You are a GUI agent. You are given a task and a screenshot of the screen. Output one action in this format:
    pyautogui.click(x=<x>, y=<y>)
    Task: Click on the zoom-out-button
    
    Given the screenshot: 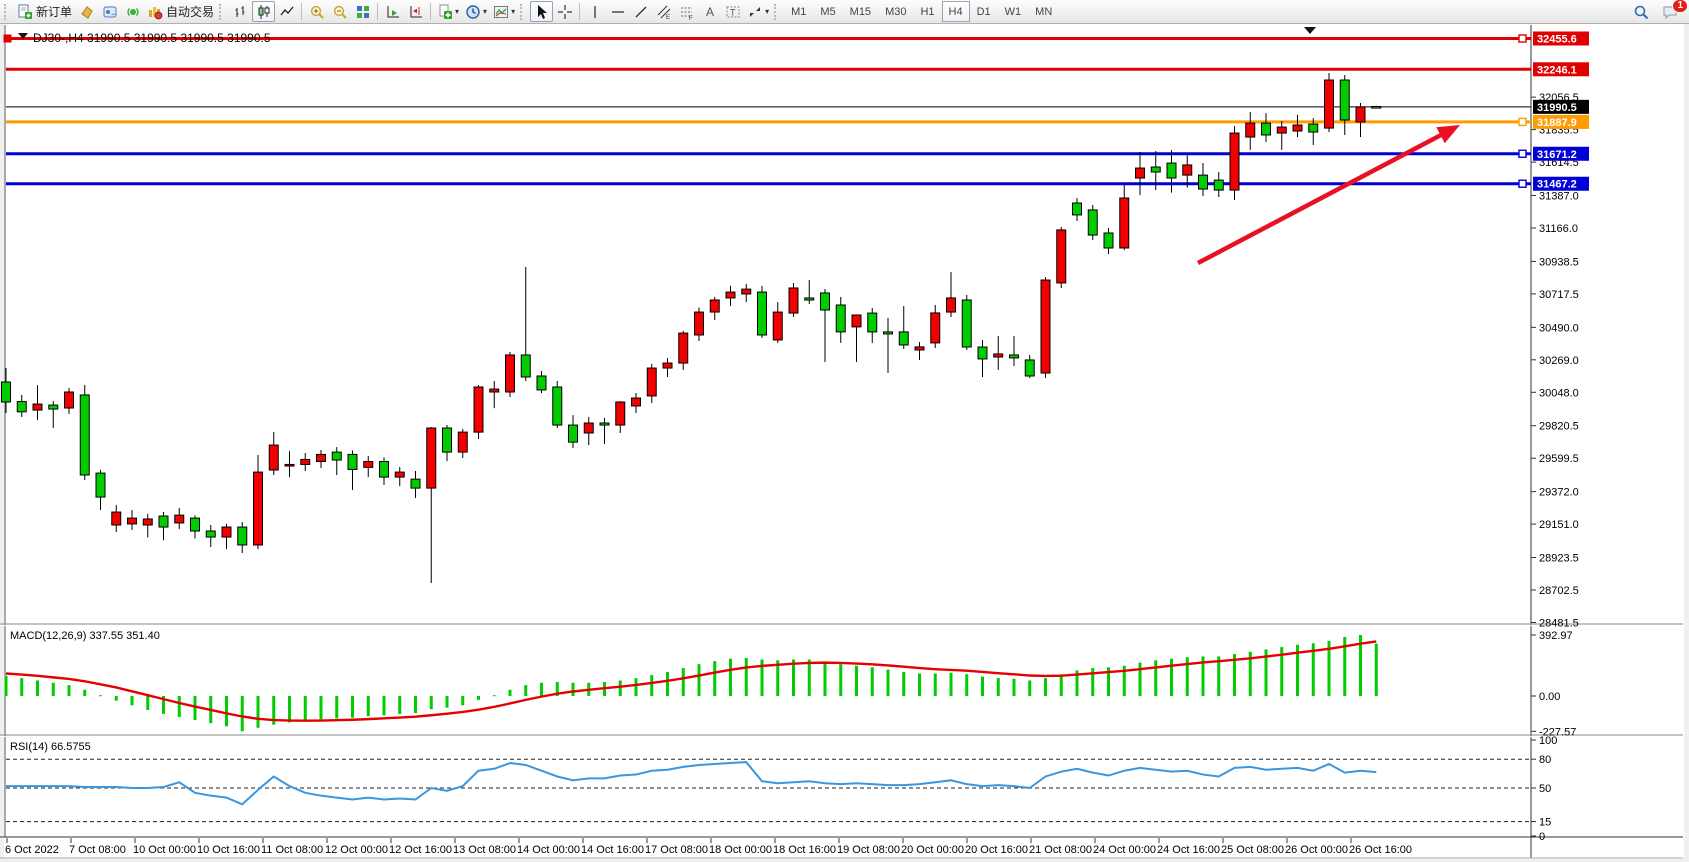 What is the action you would take?
    pyautogui.click(x=339, y=11)
    